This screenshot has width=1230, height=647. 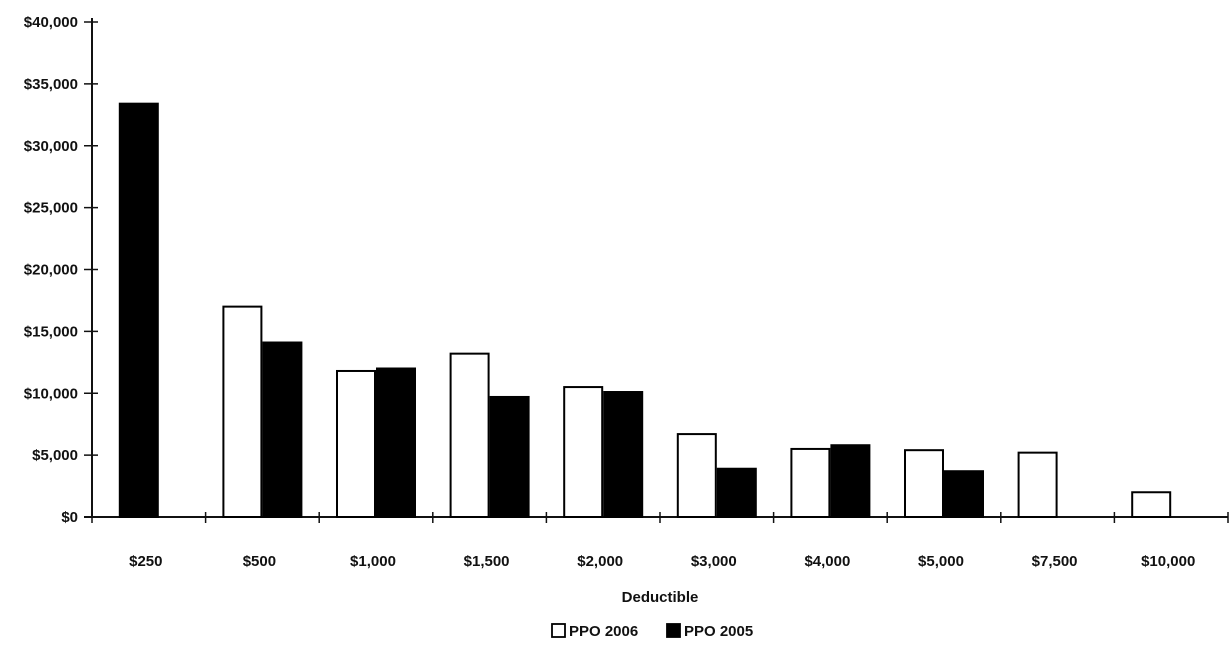 I want to click on x-tick-label: $2,000, so click(x=600, y=561).